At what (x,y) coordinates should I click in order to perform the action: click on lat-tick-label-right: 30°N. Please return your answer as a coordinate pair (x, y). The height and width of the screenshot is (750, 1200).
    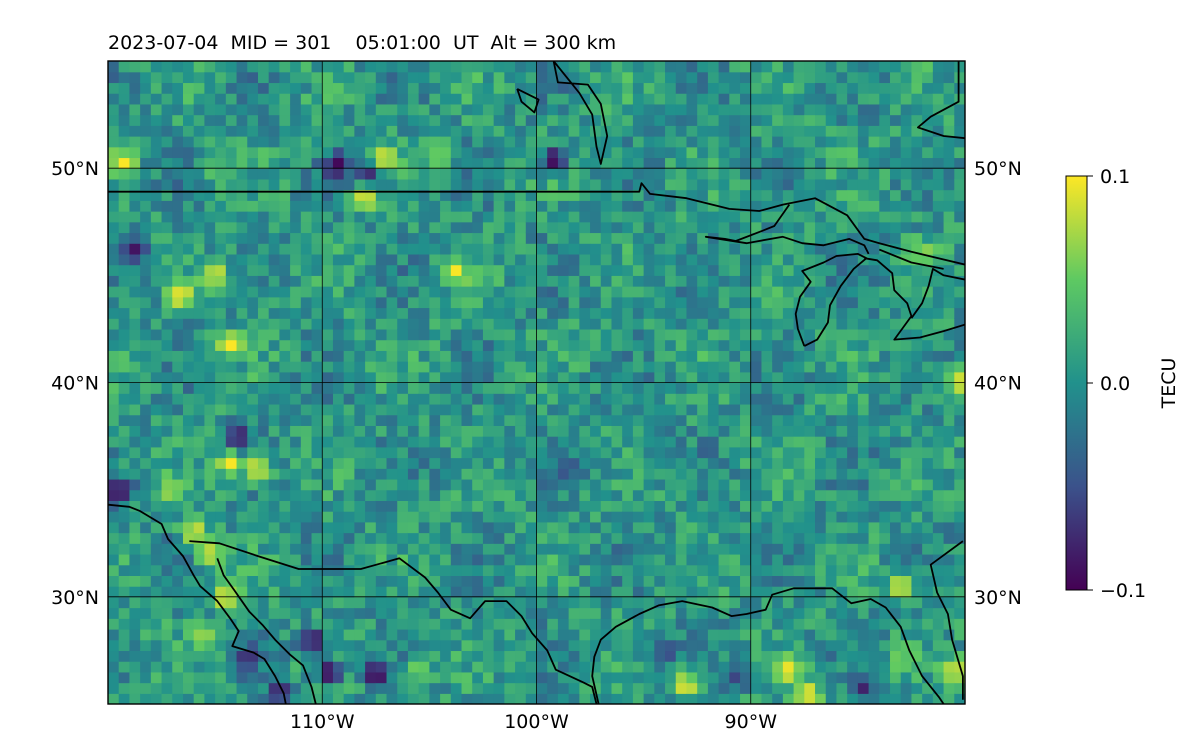
    Looking at the image, I should click on (998, 598).